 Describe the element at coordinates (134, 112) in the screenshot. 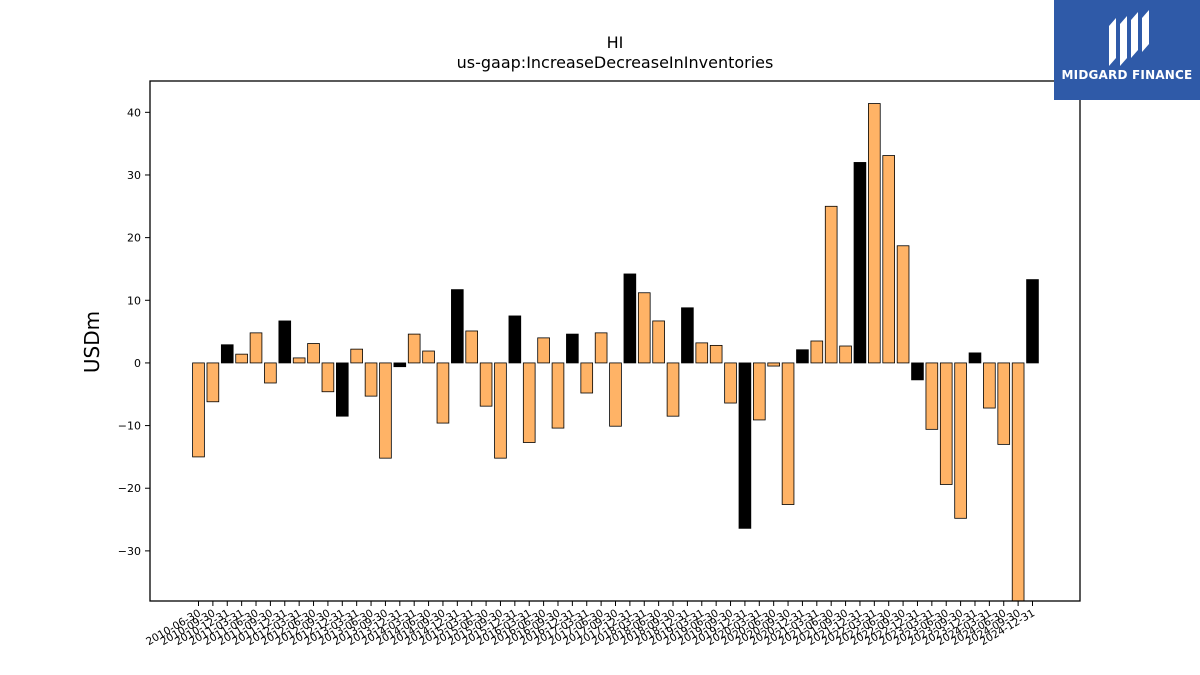

I see `y-tick-label: 40` at that location.